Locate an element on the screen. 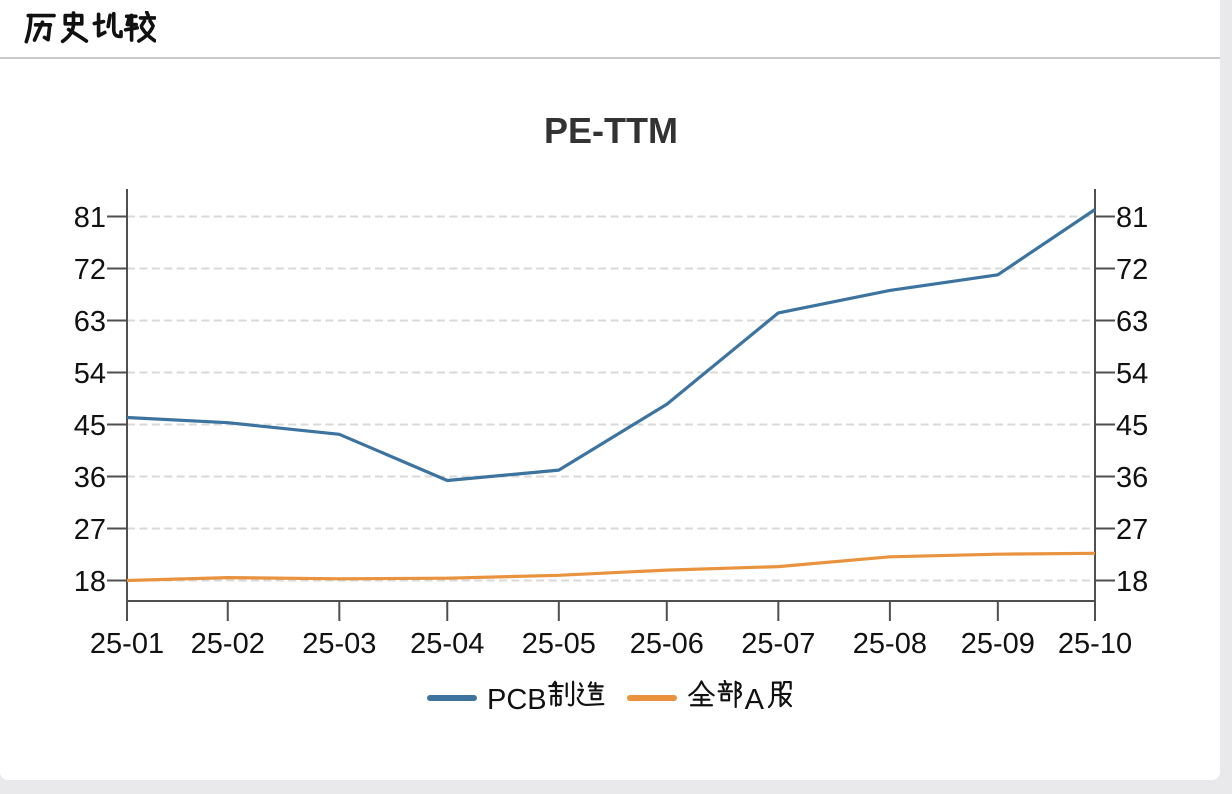 The image size is (1232, 794). x-axis-label: 25-09 is located at coordinates (998, 644).